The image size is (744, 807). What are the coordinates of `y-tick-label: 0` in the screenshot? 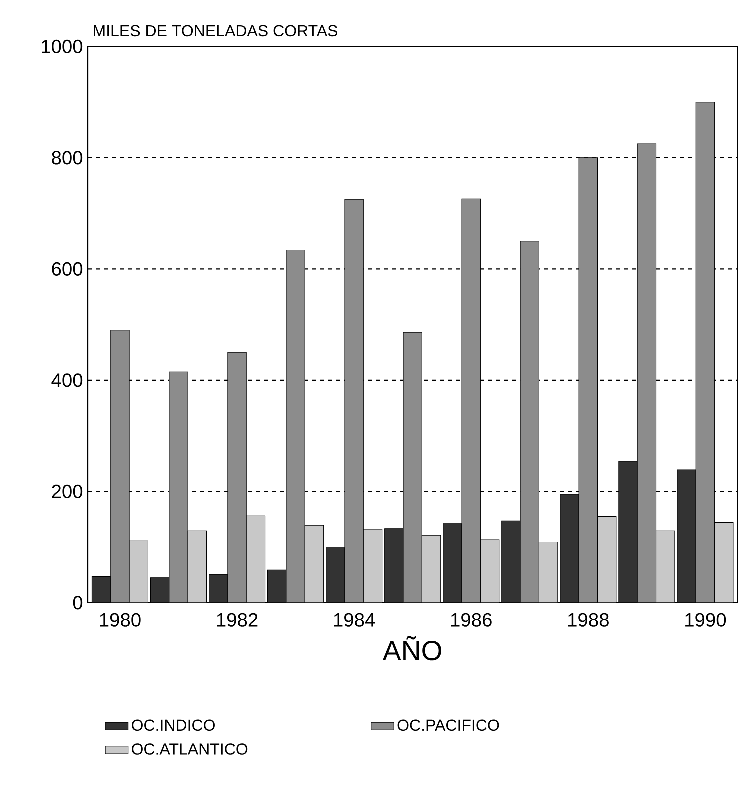 It's located at (77, 603).